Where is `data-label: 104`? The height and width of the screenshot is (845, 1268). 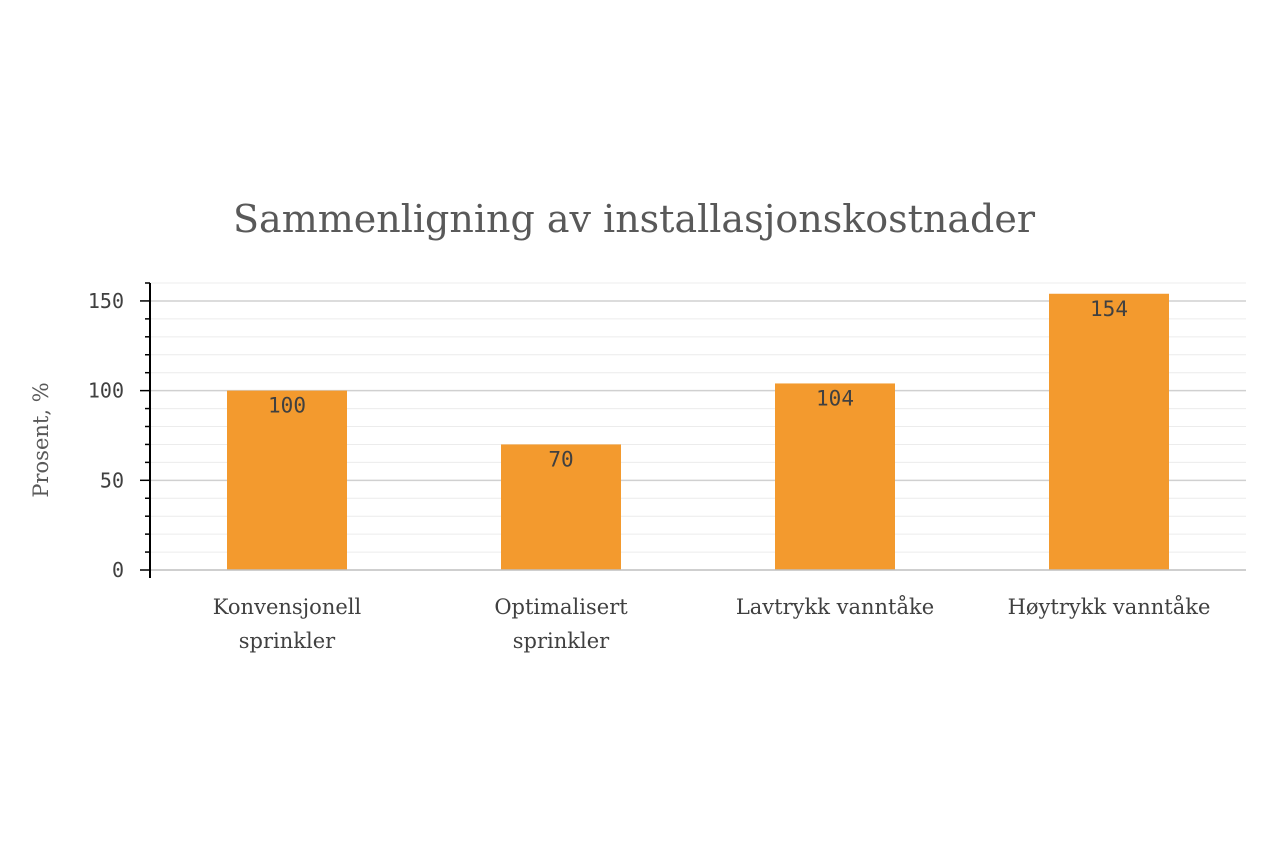 data-label: 104 is located at coordinates (835, 398).